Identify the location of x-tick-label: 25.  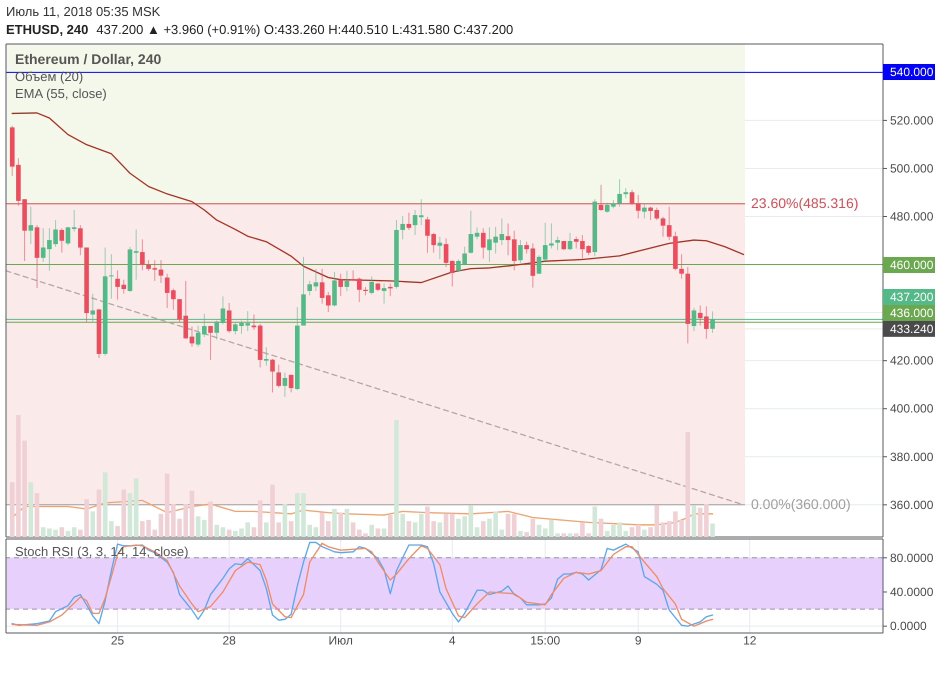
(117, 641).